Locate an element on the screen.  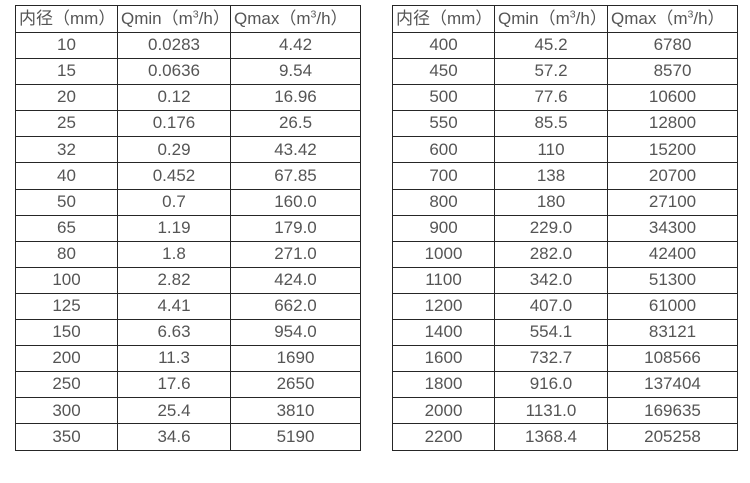
cell-qmin: 0.12 is located at coordinates (174, 98).